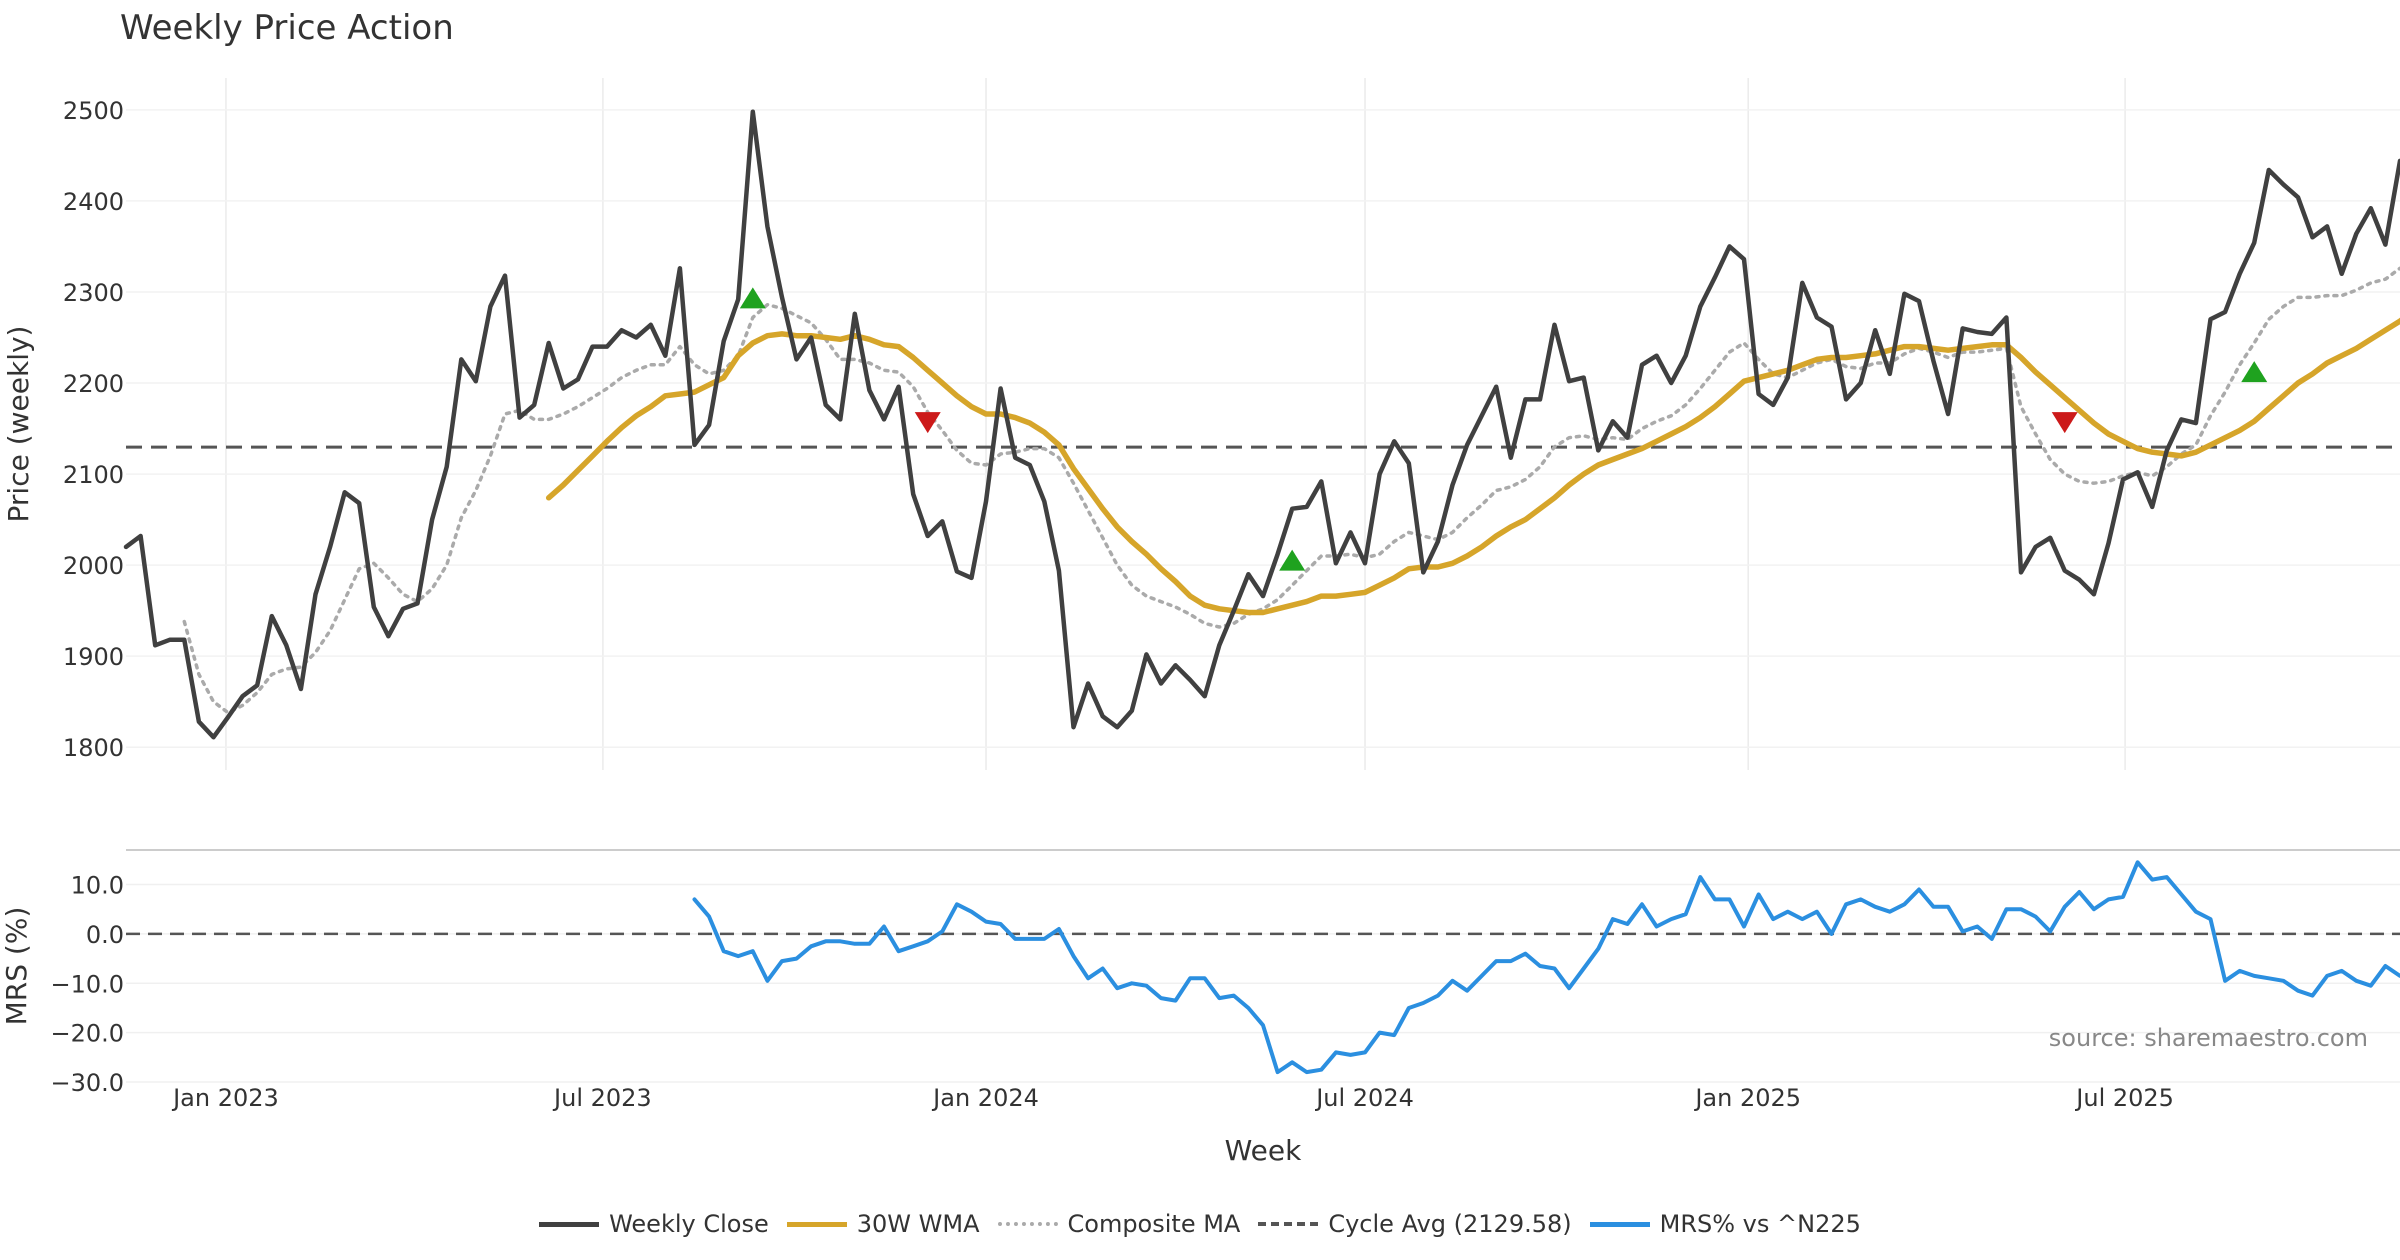 The height and width of the screenshot is (1260, 2400). What do you see at coordinates (87, 984) in the screenshot?
I see `mrs-y-tick-label: −10.0` at bounding box center [87, 984].